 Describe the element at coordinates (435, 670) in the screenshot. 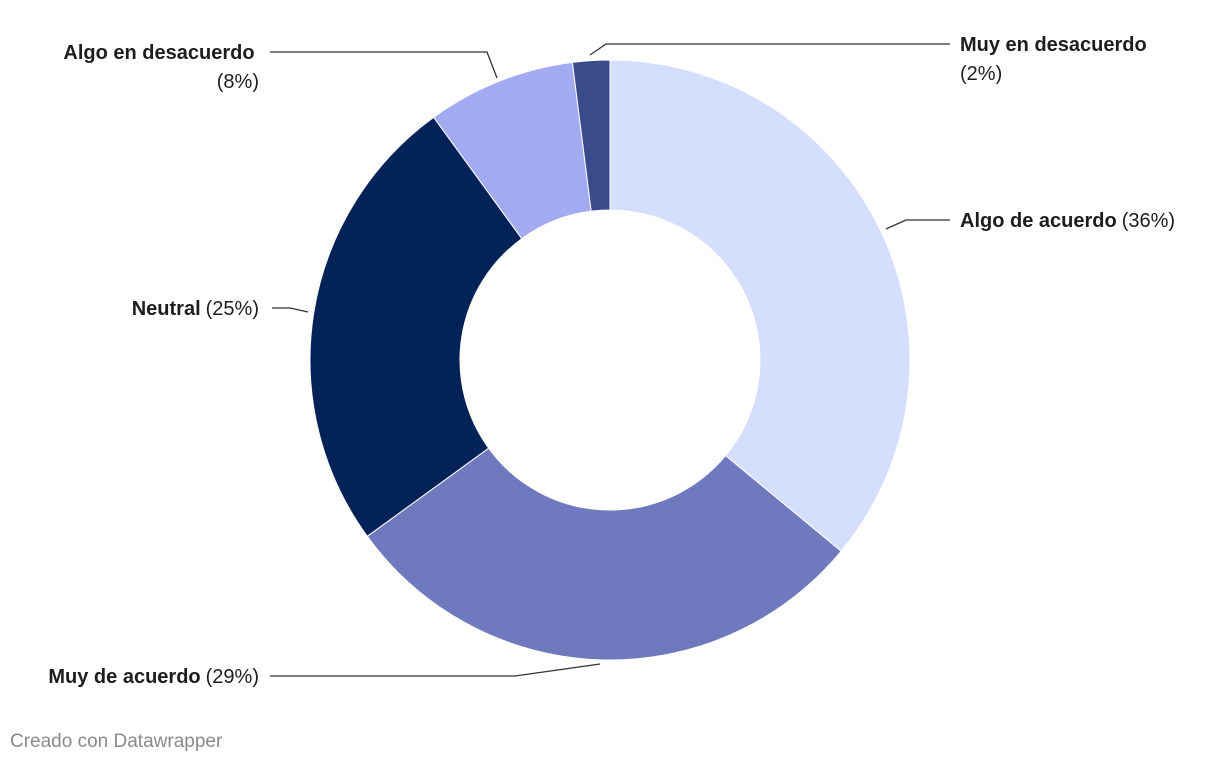

I see `leader-line-muy-de-acuerdo` at that location.